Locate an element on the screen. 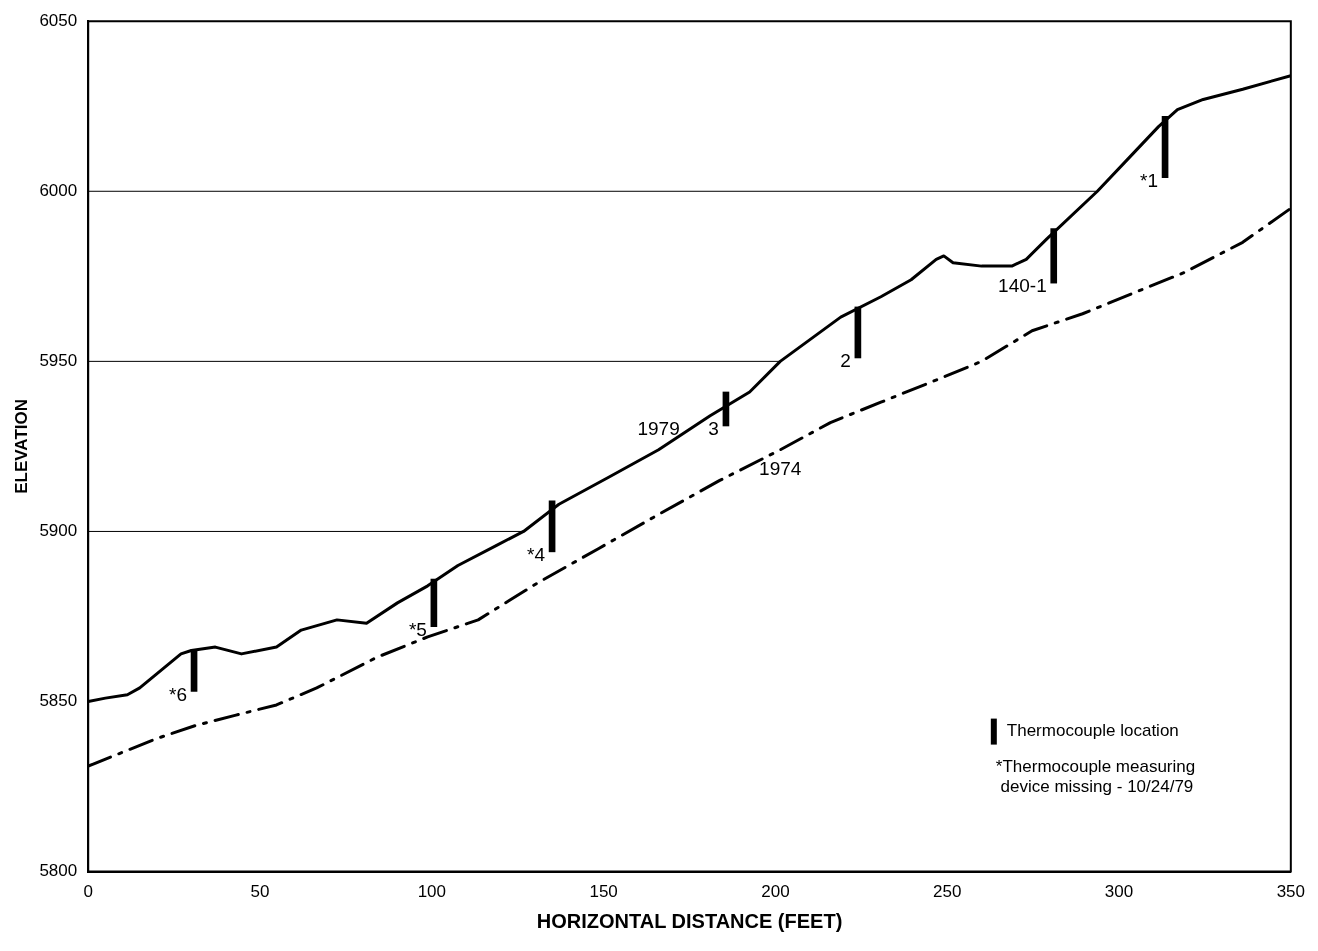 The width and height of the screenshot is (1318, 951). y-tick-label: 6000 is located at coordinates (58, 190).